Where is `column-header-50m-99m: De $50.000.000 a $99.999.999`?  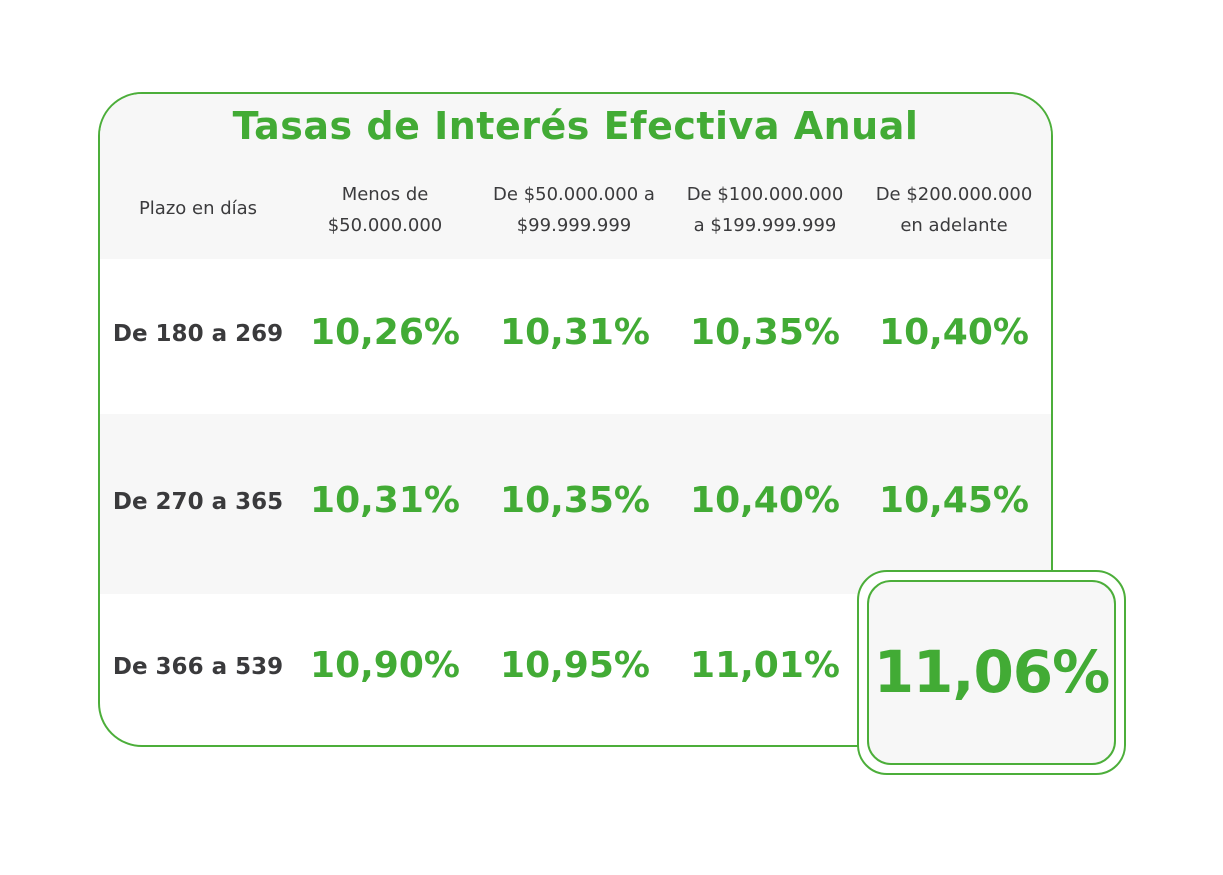
column-header-50m-99m: De $50.000.000 a $99.999.999 is located at coordinates (574, 210).